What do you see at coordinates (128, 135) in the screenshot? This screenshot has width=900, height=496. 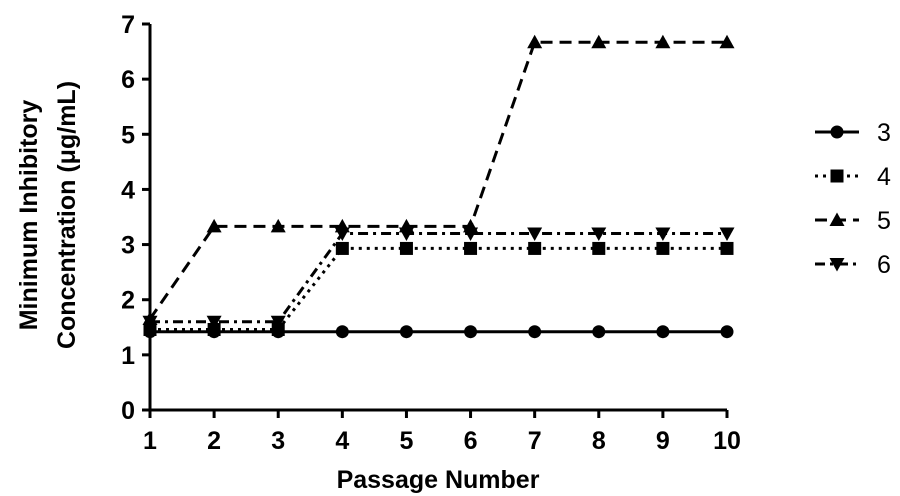 I see `y-tick-label: 5` at bounding box center [128, 135].